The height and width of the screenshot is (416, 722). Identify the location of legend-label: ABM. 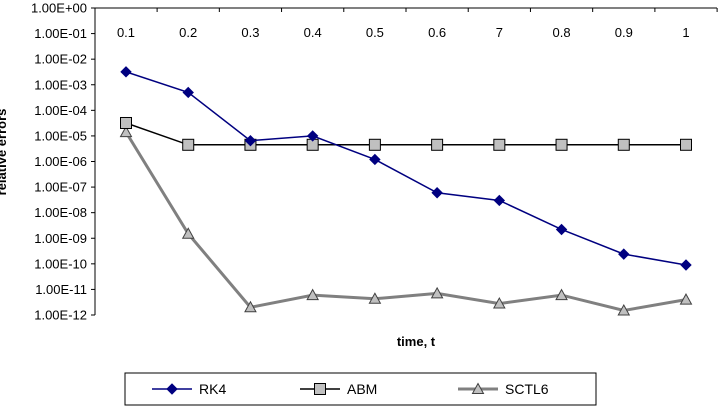
(362, 389).